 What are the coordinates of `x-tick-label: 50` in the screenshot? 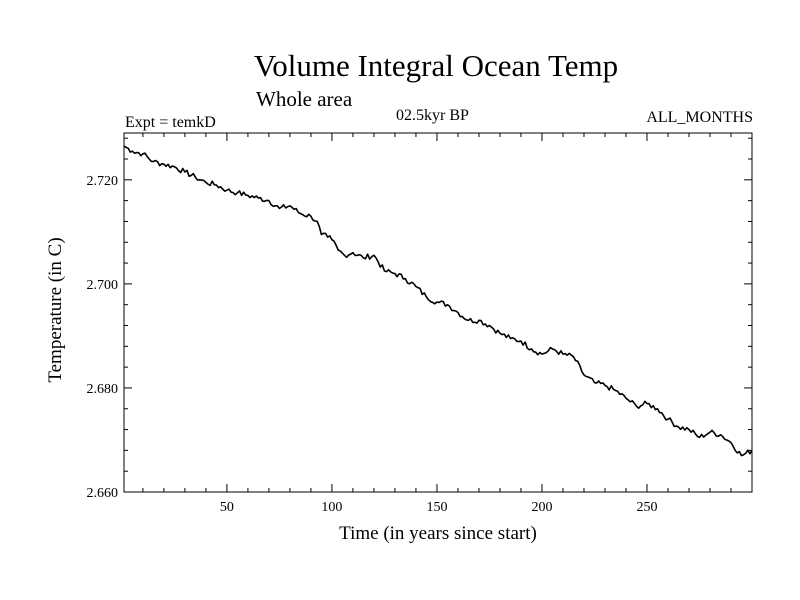 It's located at (227, 507).